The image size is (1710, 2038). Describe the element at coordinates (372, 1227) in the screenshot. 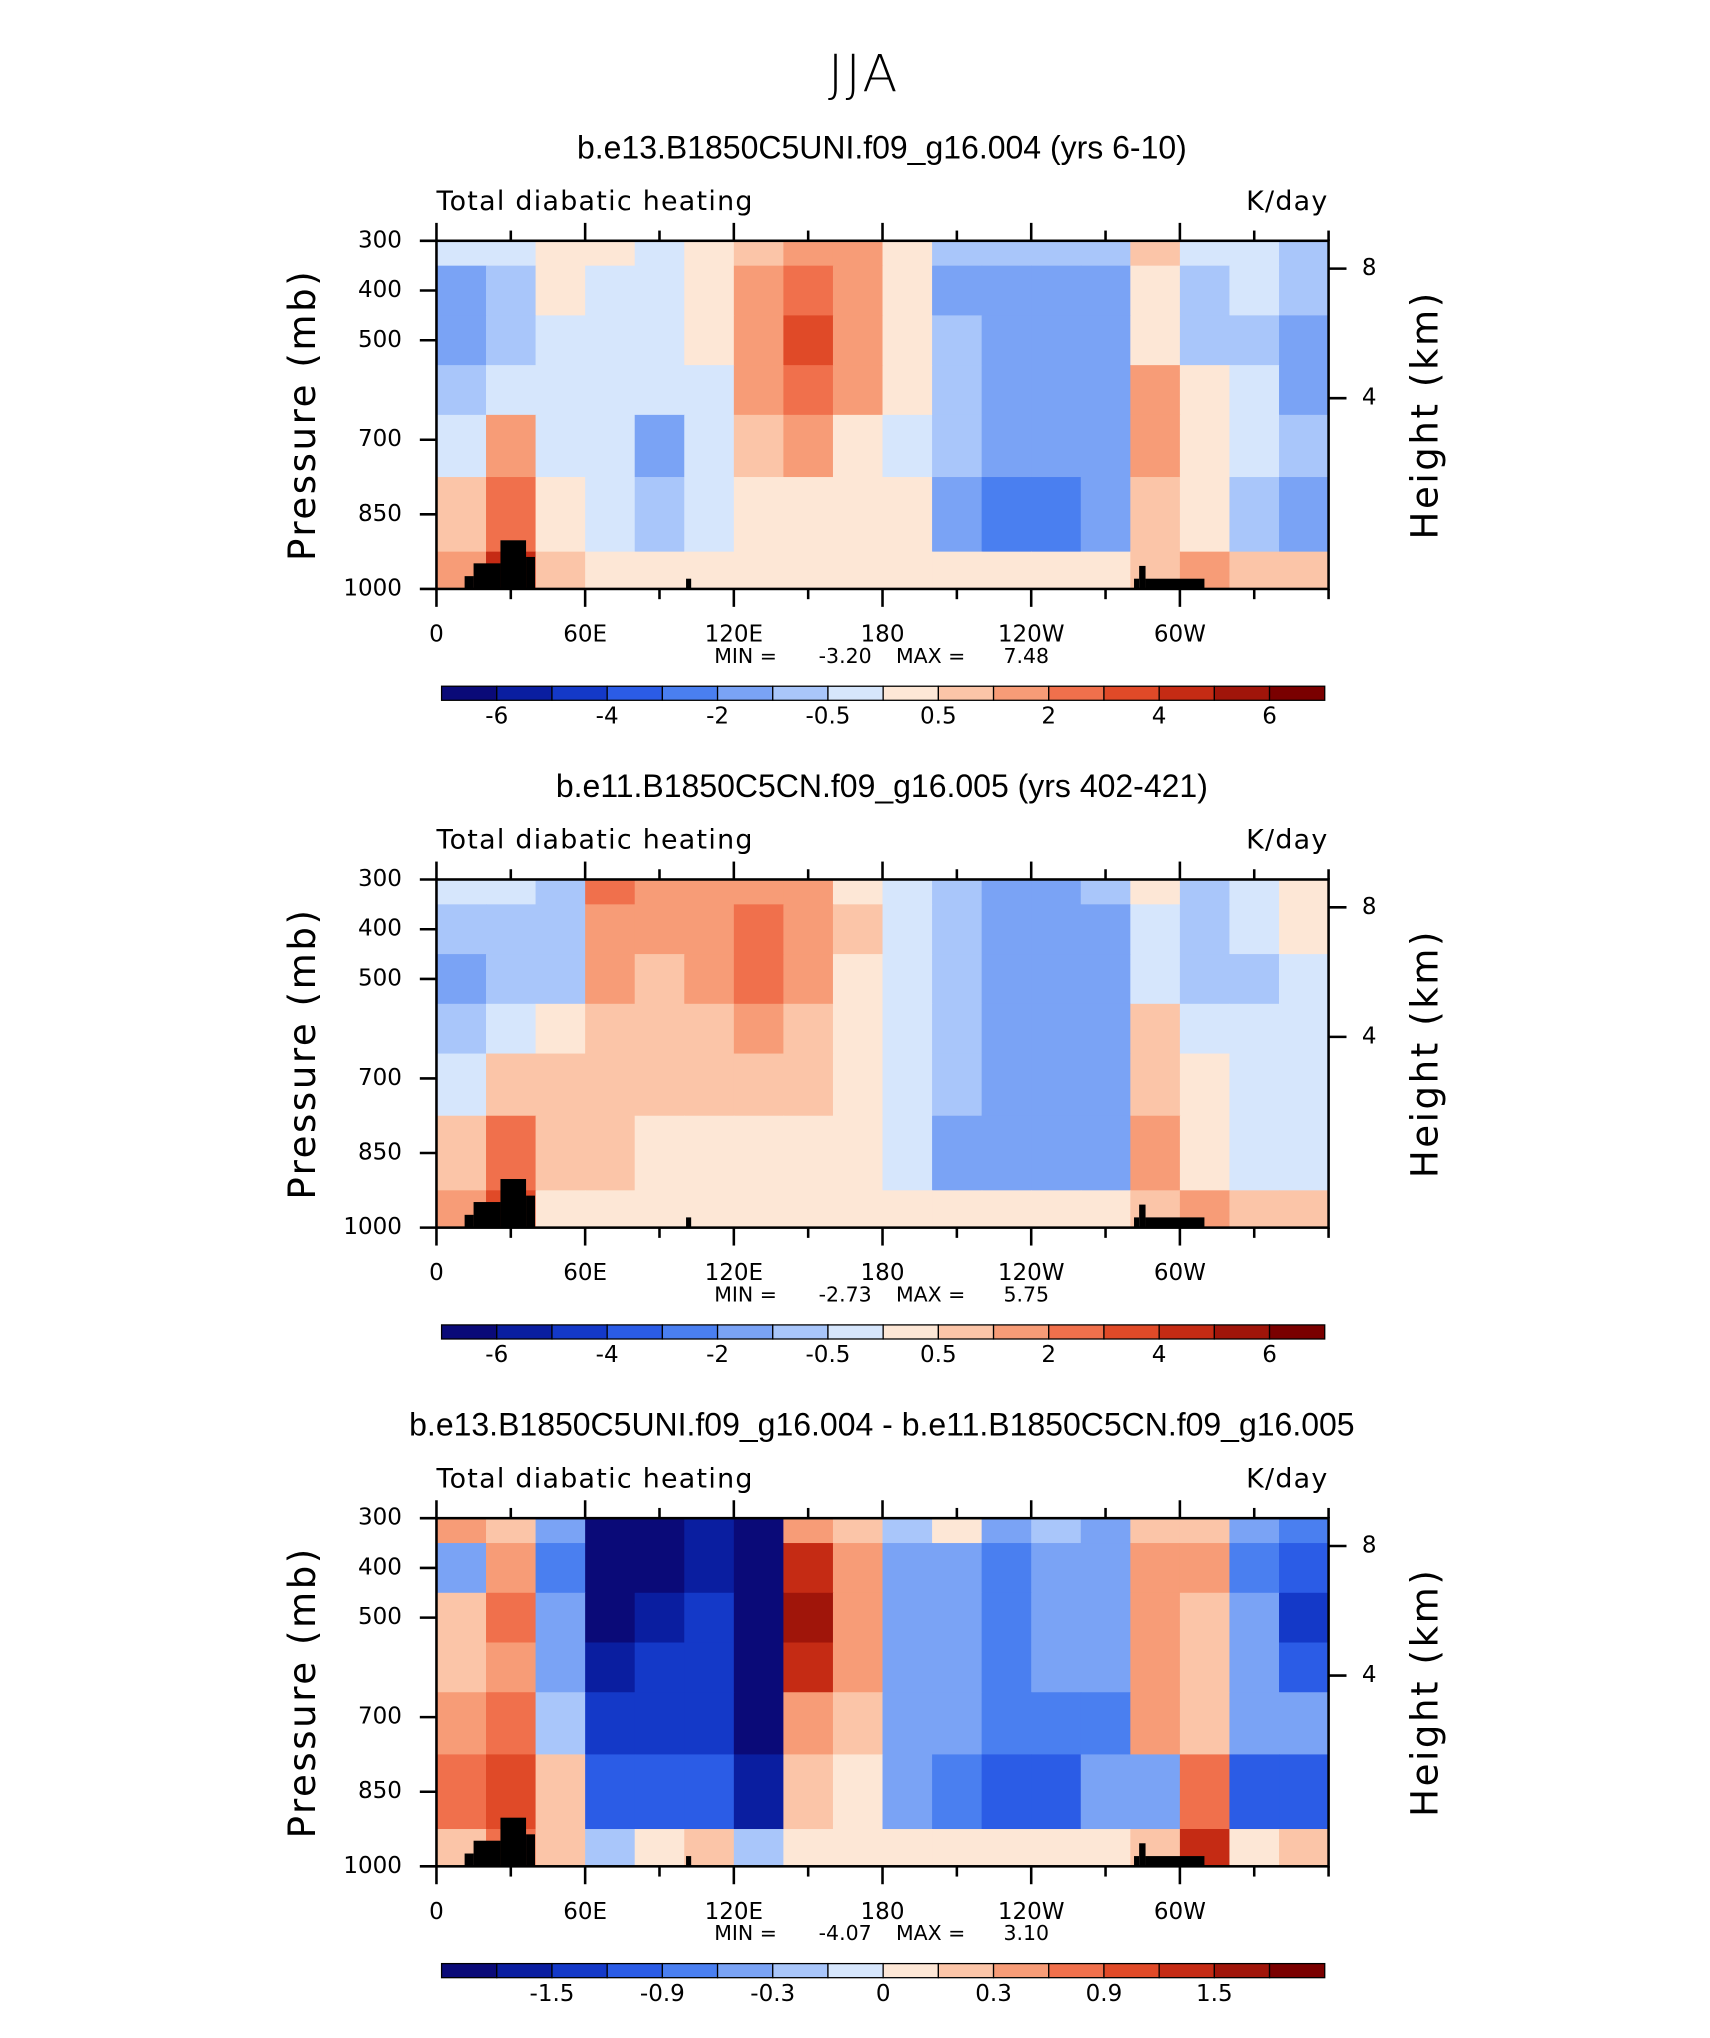

I see `y-tick-label: 1000` at that location.